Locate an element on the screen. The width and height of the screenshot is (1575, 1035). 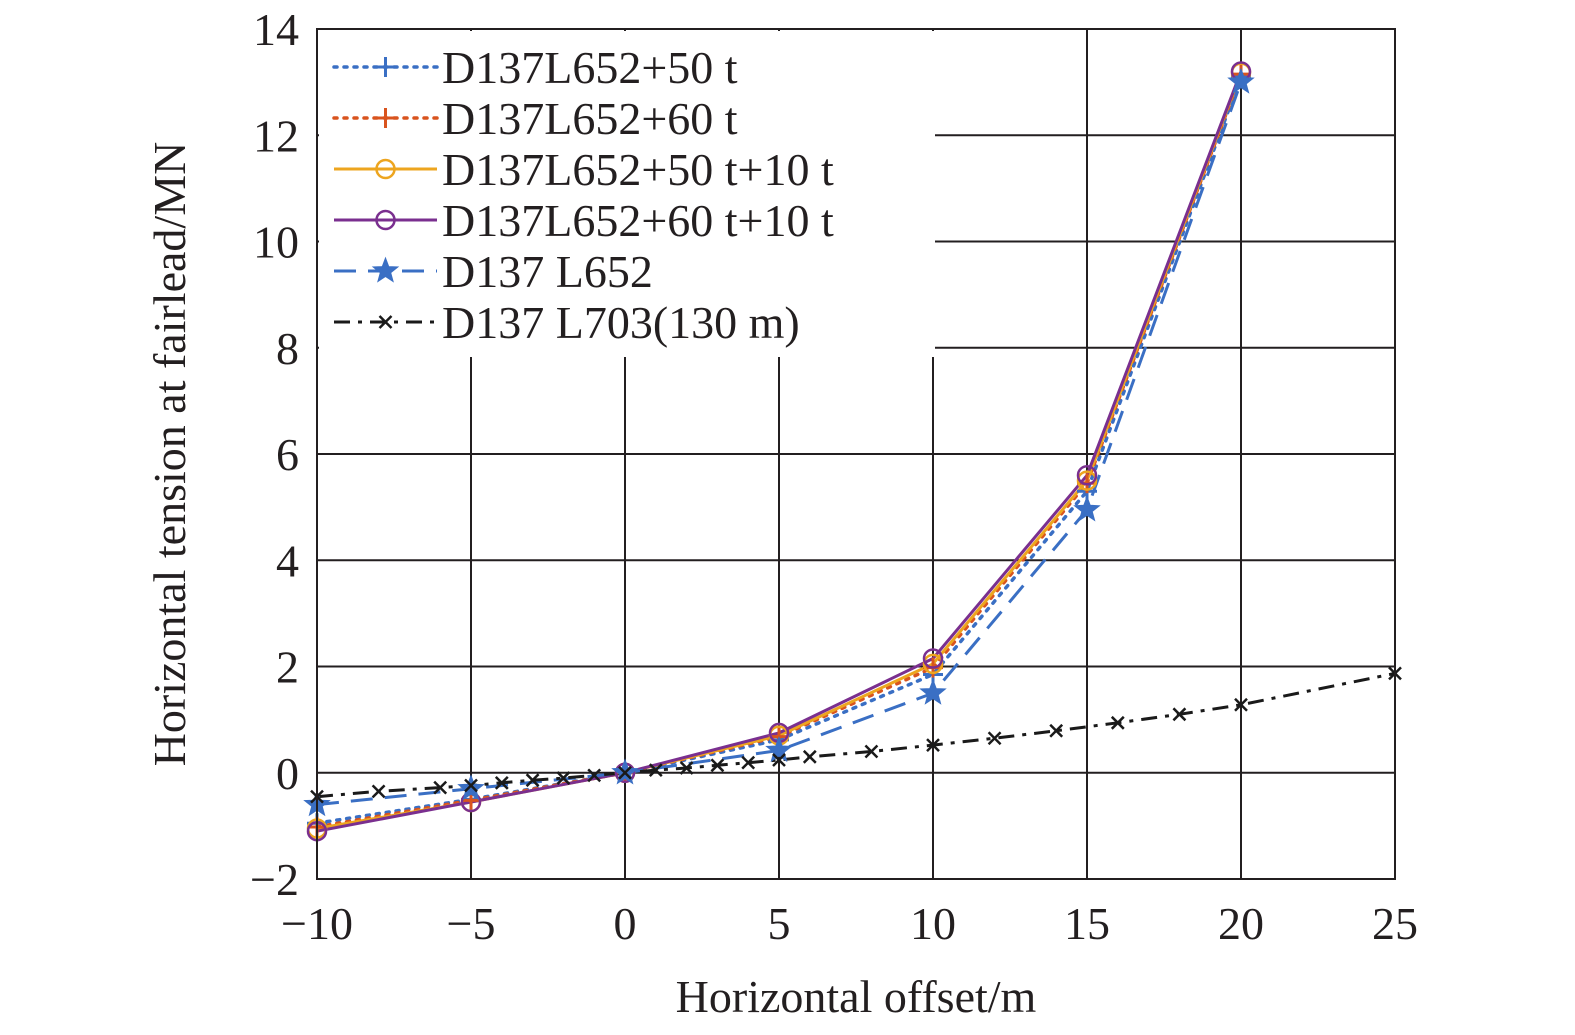
y-tick-label: 8 is located at coordinates (287, 348).